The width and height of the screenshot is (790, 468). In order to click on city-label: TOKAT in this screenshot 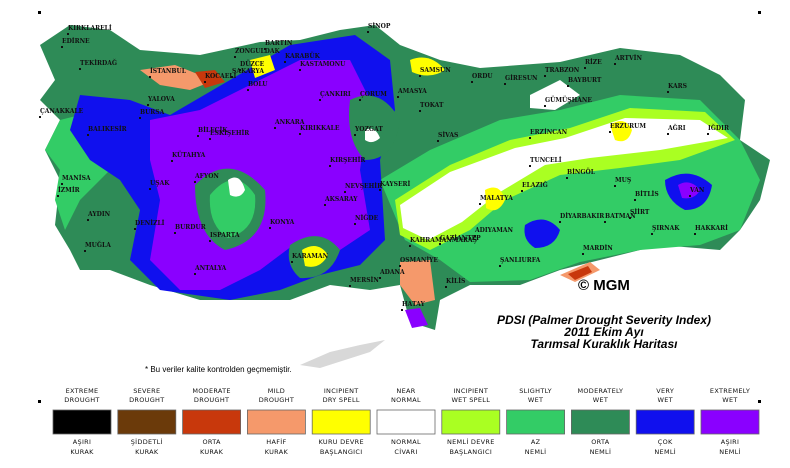, I will do `click(432, 105)`.